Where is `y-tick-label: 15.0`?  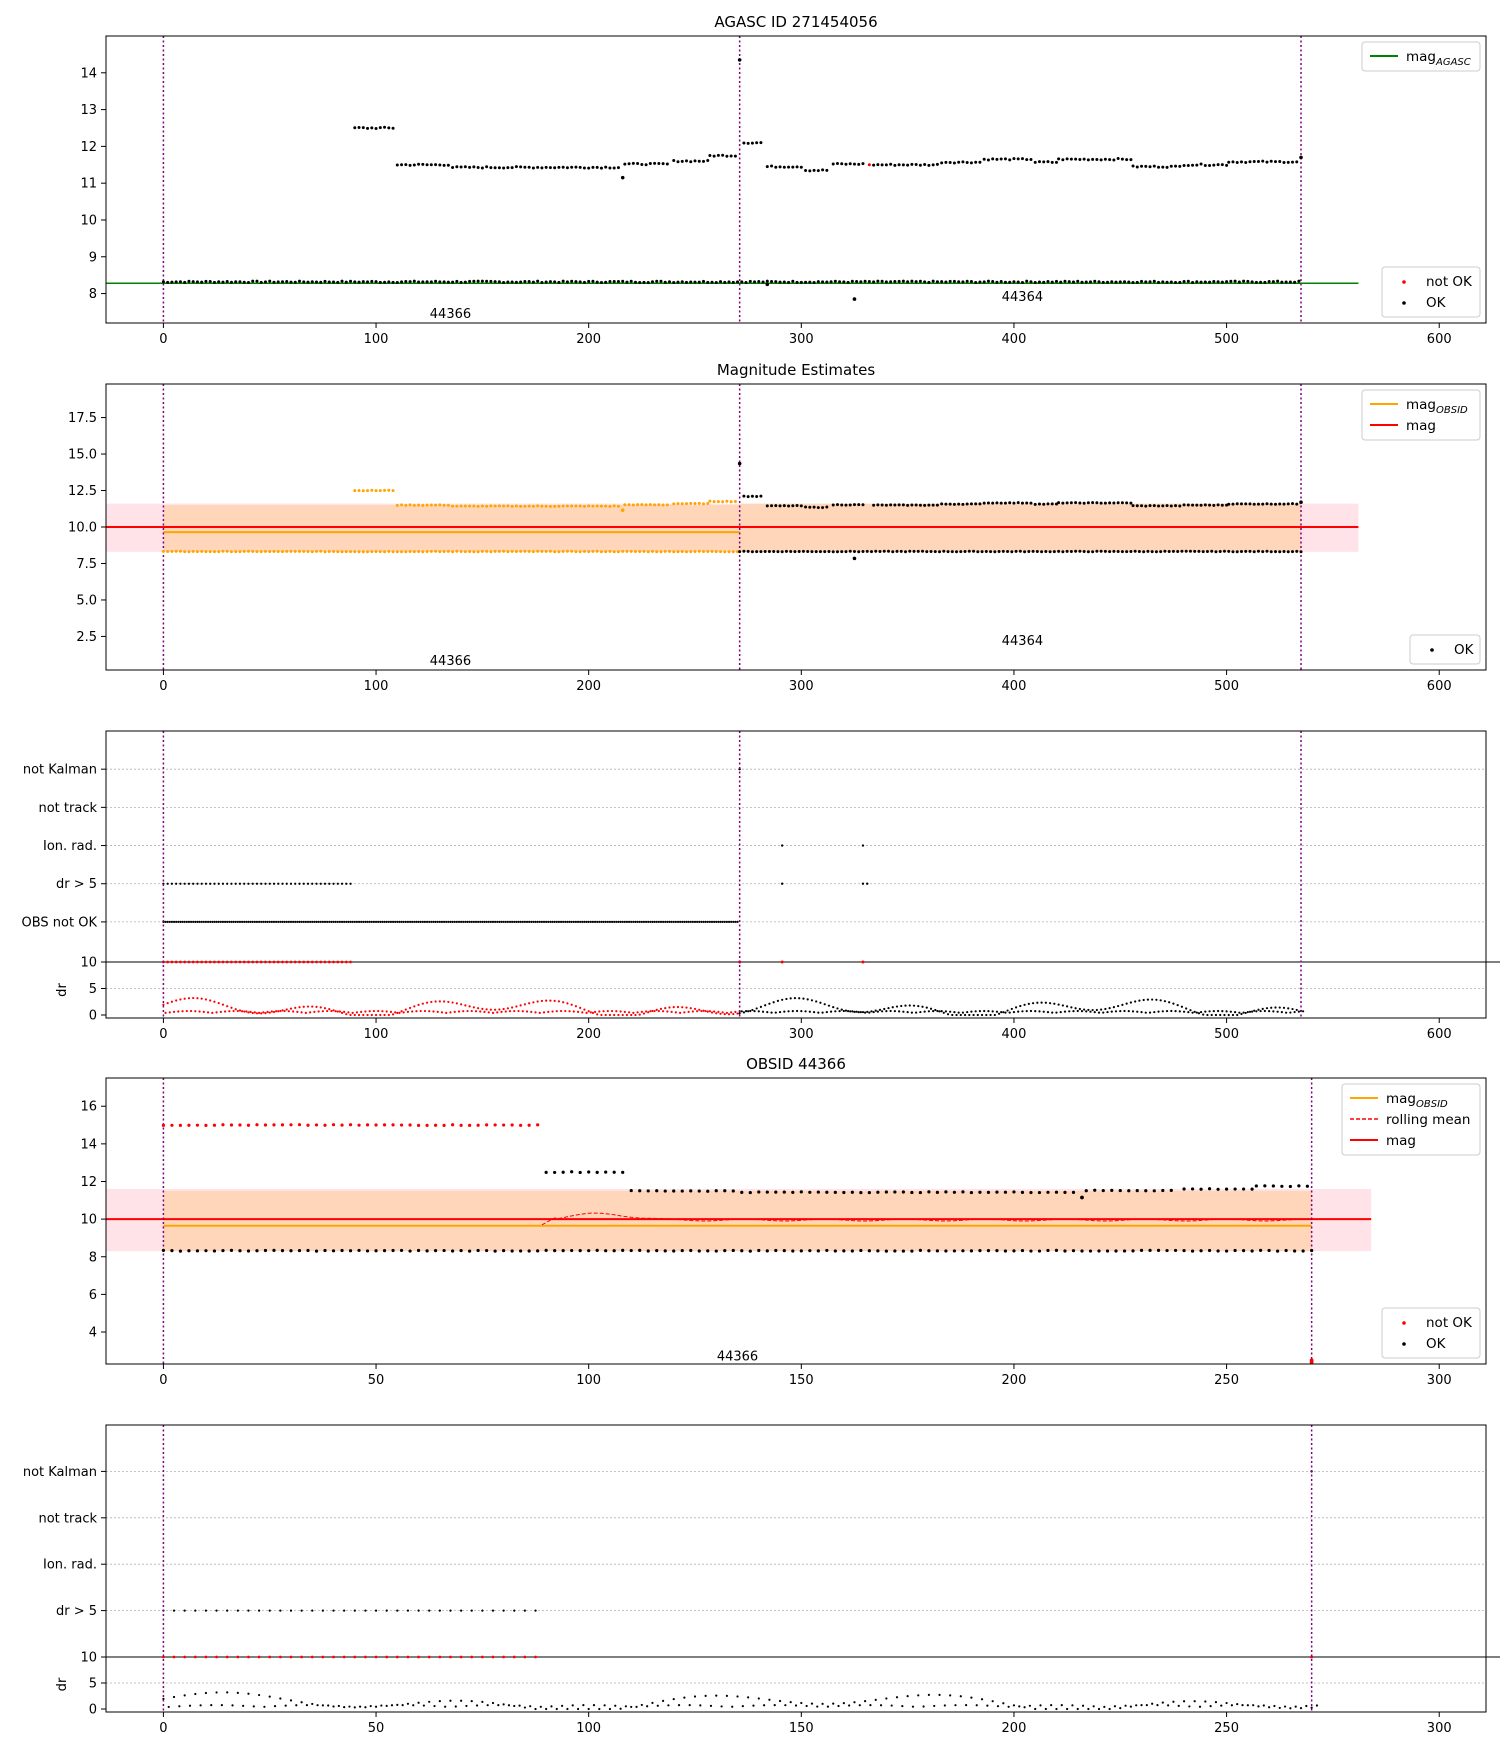
y-tick-label: 15.0 is located at coordinates (82, 455).